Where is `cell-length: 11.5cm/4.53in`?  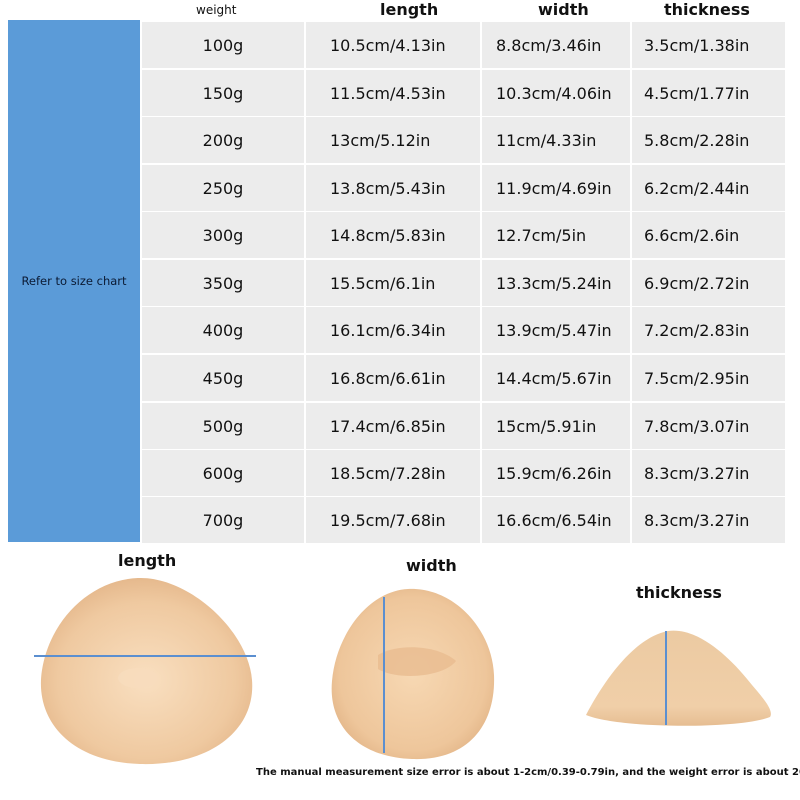 cell-length: 11.5cm/4.53in is located at coordinates (393, 93).